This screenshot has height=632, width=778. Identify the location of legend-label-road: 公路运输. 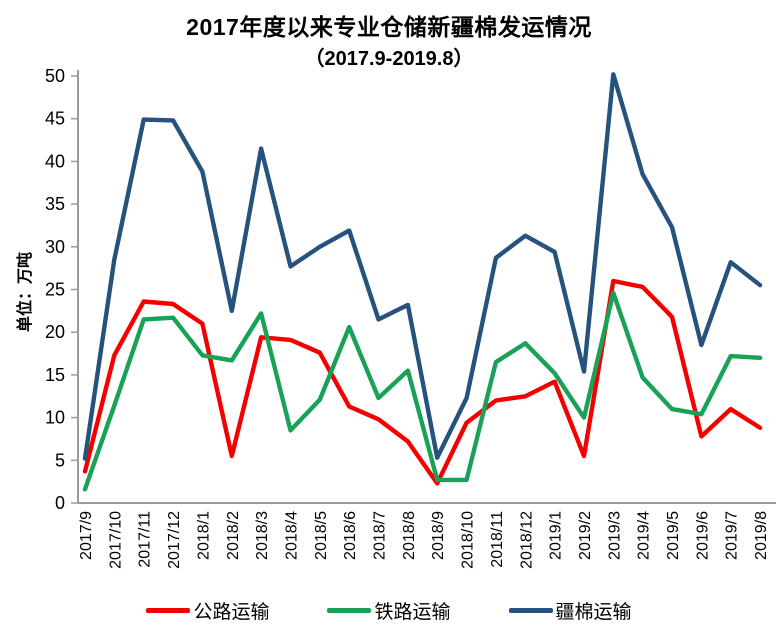
(231, 612).